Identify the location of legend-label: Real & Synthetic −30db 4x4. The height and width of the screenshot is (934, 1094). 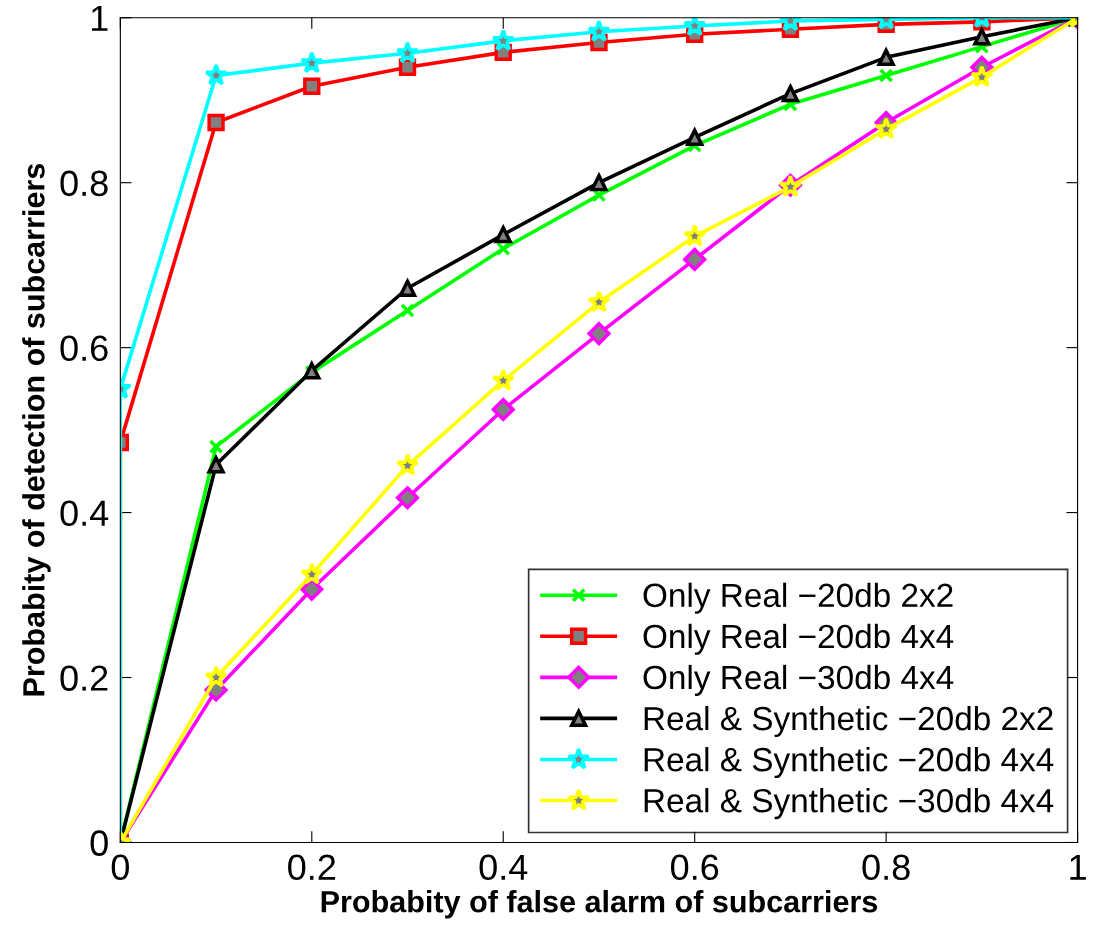
(849, 804).